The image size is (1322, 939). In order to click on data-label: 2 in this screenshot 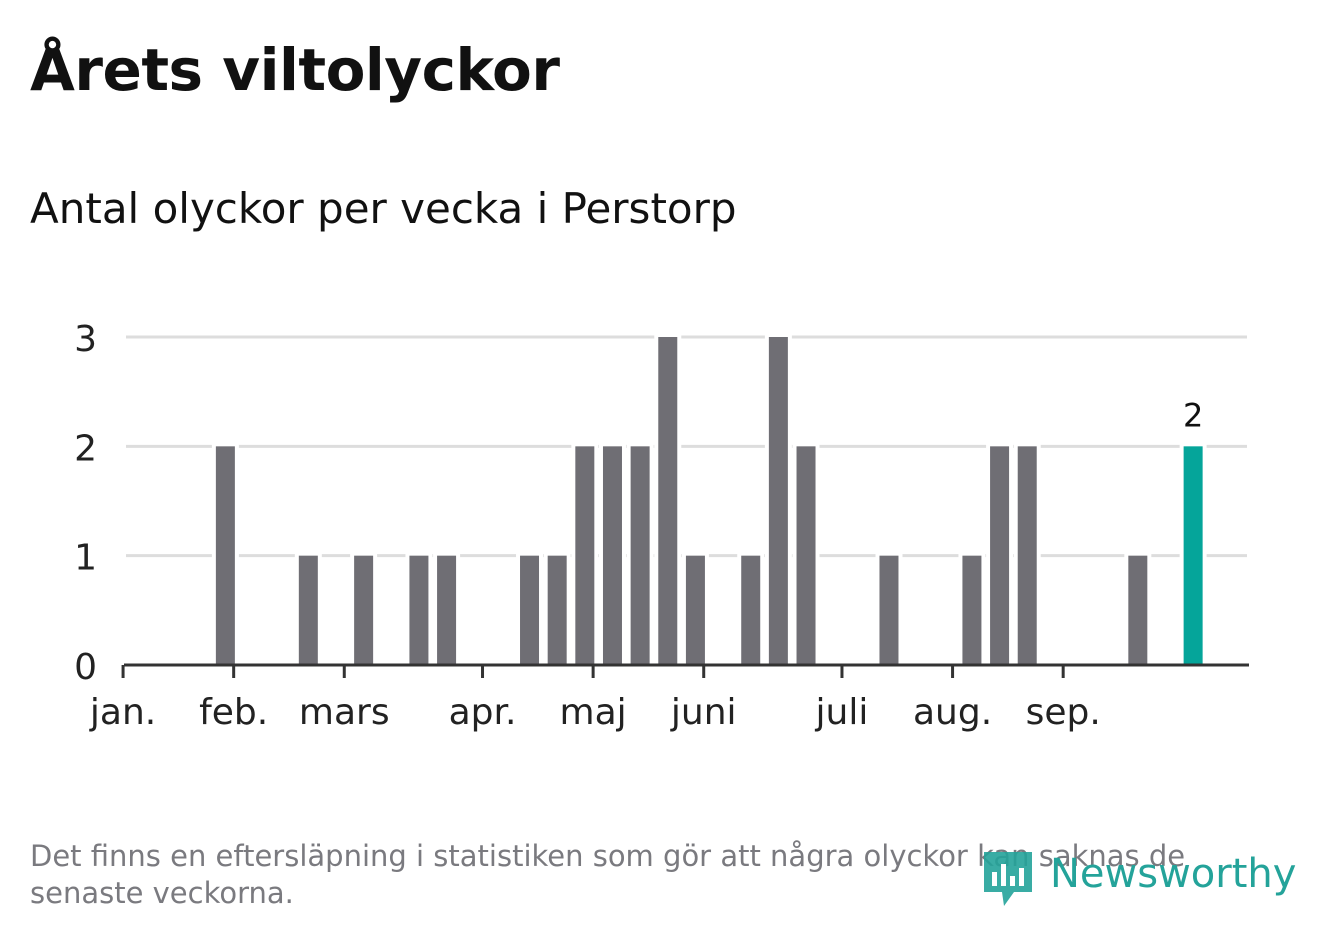, I will do `click(1193, 415)`.